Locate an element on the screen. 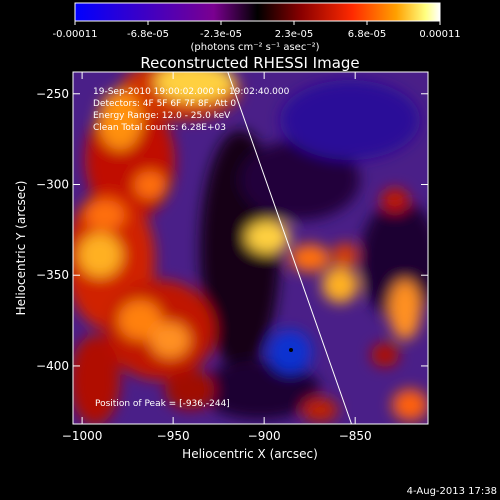 The image size is (500, 500). min-marker is located at coordinates (291, 350).